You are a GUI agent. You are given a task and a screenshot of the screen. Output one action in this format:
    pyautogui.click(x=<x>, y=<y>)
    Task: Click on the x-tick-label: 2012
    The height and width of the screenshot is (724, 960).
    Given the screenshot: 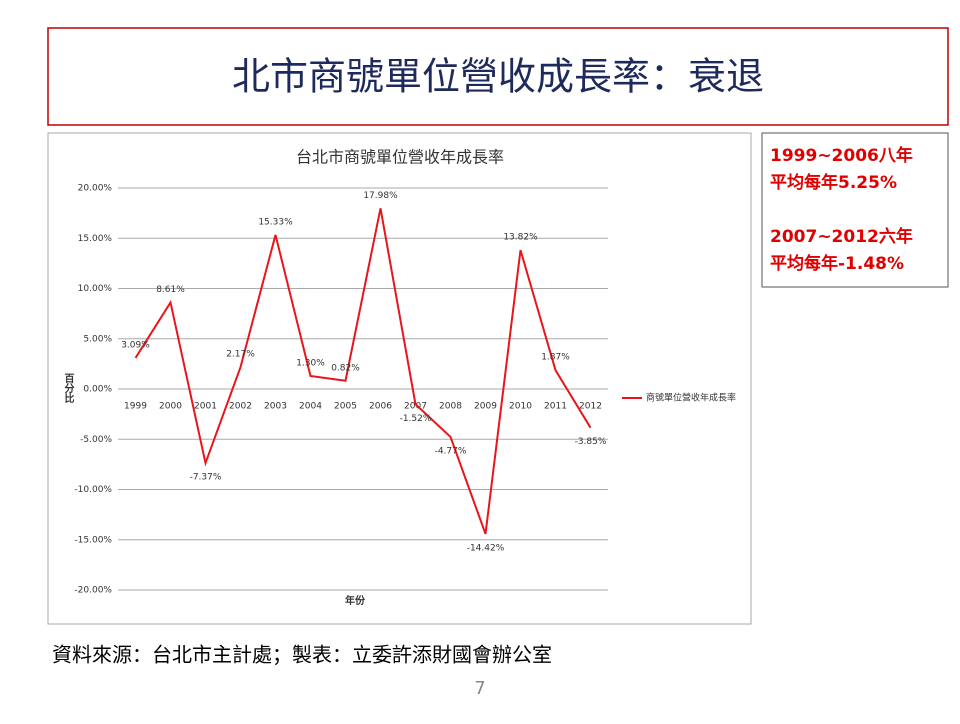 What is the action you would take?
    pyautogui.click(x=590, y=407)
    